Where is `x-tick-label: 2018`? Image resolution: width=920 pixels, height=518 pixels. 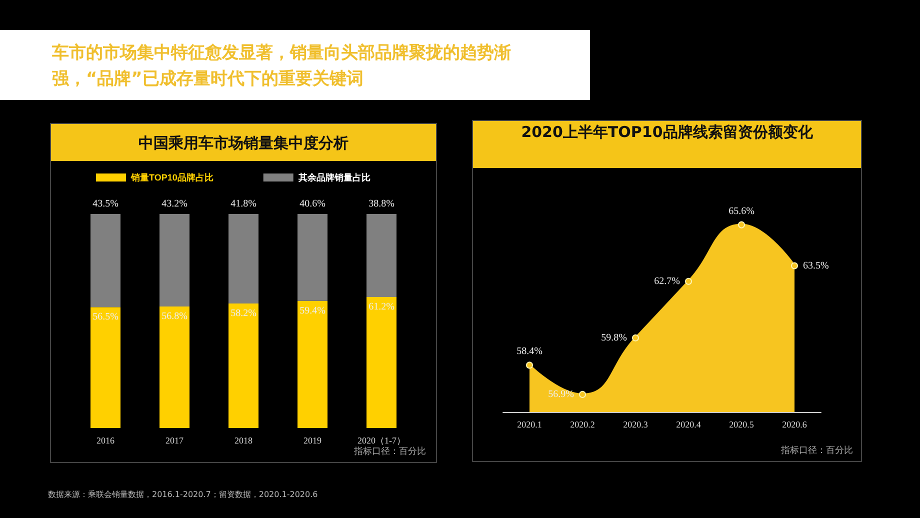
x-tick-label: 2018 is located at coordinates (243, 441).